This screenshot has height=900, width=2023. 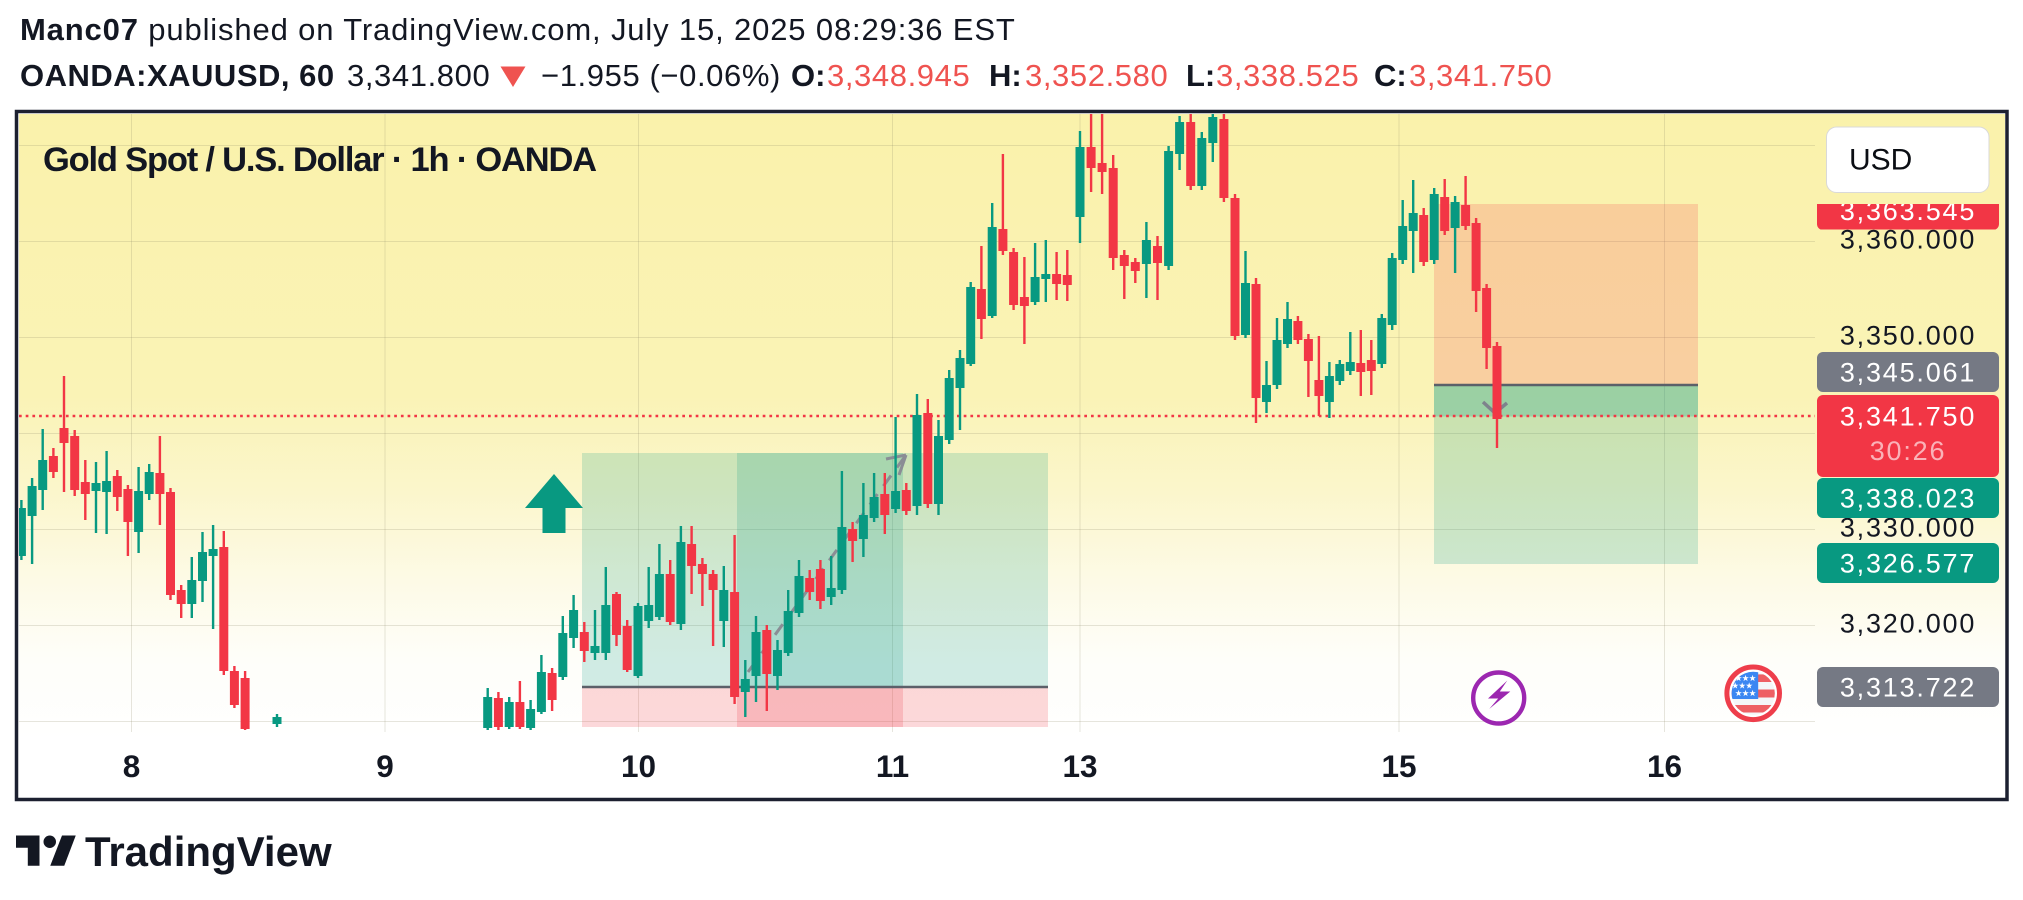 What do you see at coordinates (892, 766) in the screenshot?
I see `svg-text: 11` at bounding box center [892, 766].